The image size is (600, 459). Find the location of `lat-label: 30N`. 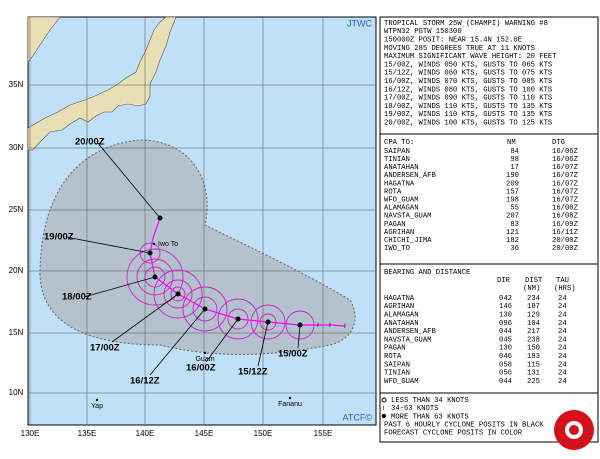

lat-label: 30N is located at coordinates (16, 147).